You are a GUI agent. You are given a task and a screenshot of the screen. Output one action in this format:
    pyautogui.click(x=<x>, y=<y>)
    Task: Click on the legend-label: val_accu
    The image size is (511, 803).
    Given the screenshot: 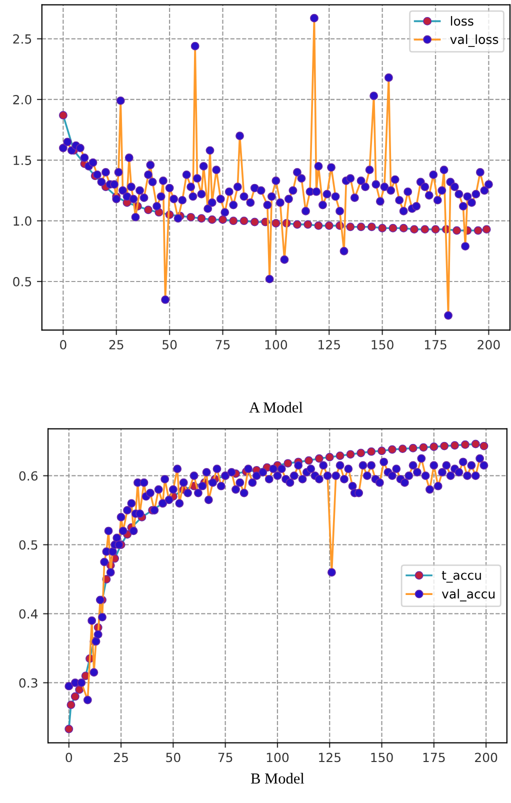 What is the action you would take?
    pyautogui.click(x=468, y=595)
    